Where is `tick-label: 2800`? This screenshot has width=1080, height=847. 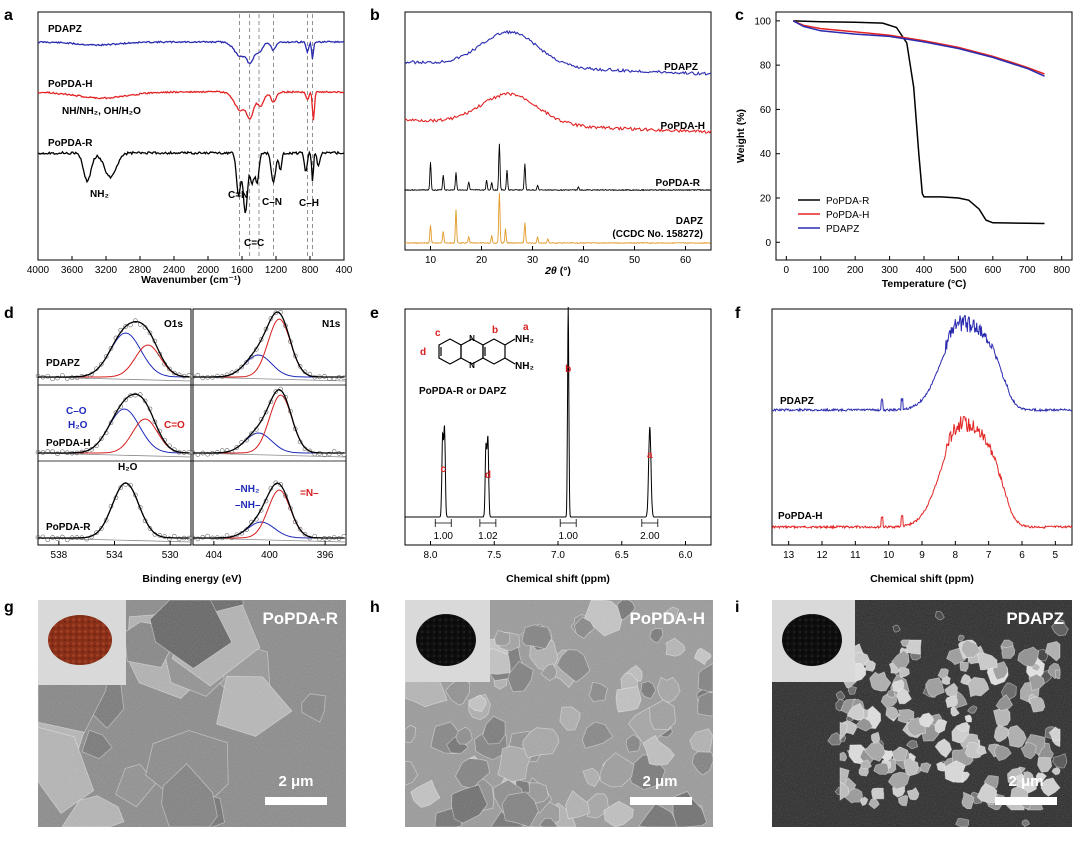
tick-label: 2800 is located at coordinates (140, 270).